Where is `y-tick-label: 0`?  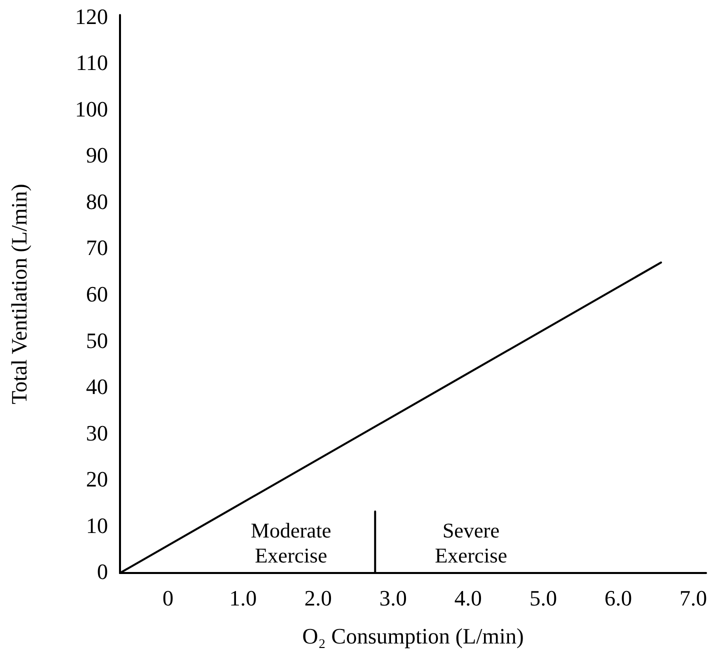 y-tick-label: 0 is located at coordinates (102, 571).